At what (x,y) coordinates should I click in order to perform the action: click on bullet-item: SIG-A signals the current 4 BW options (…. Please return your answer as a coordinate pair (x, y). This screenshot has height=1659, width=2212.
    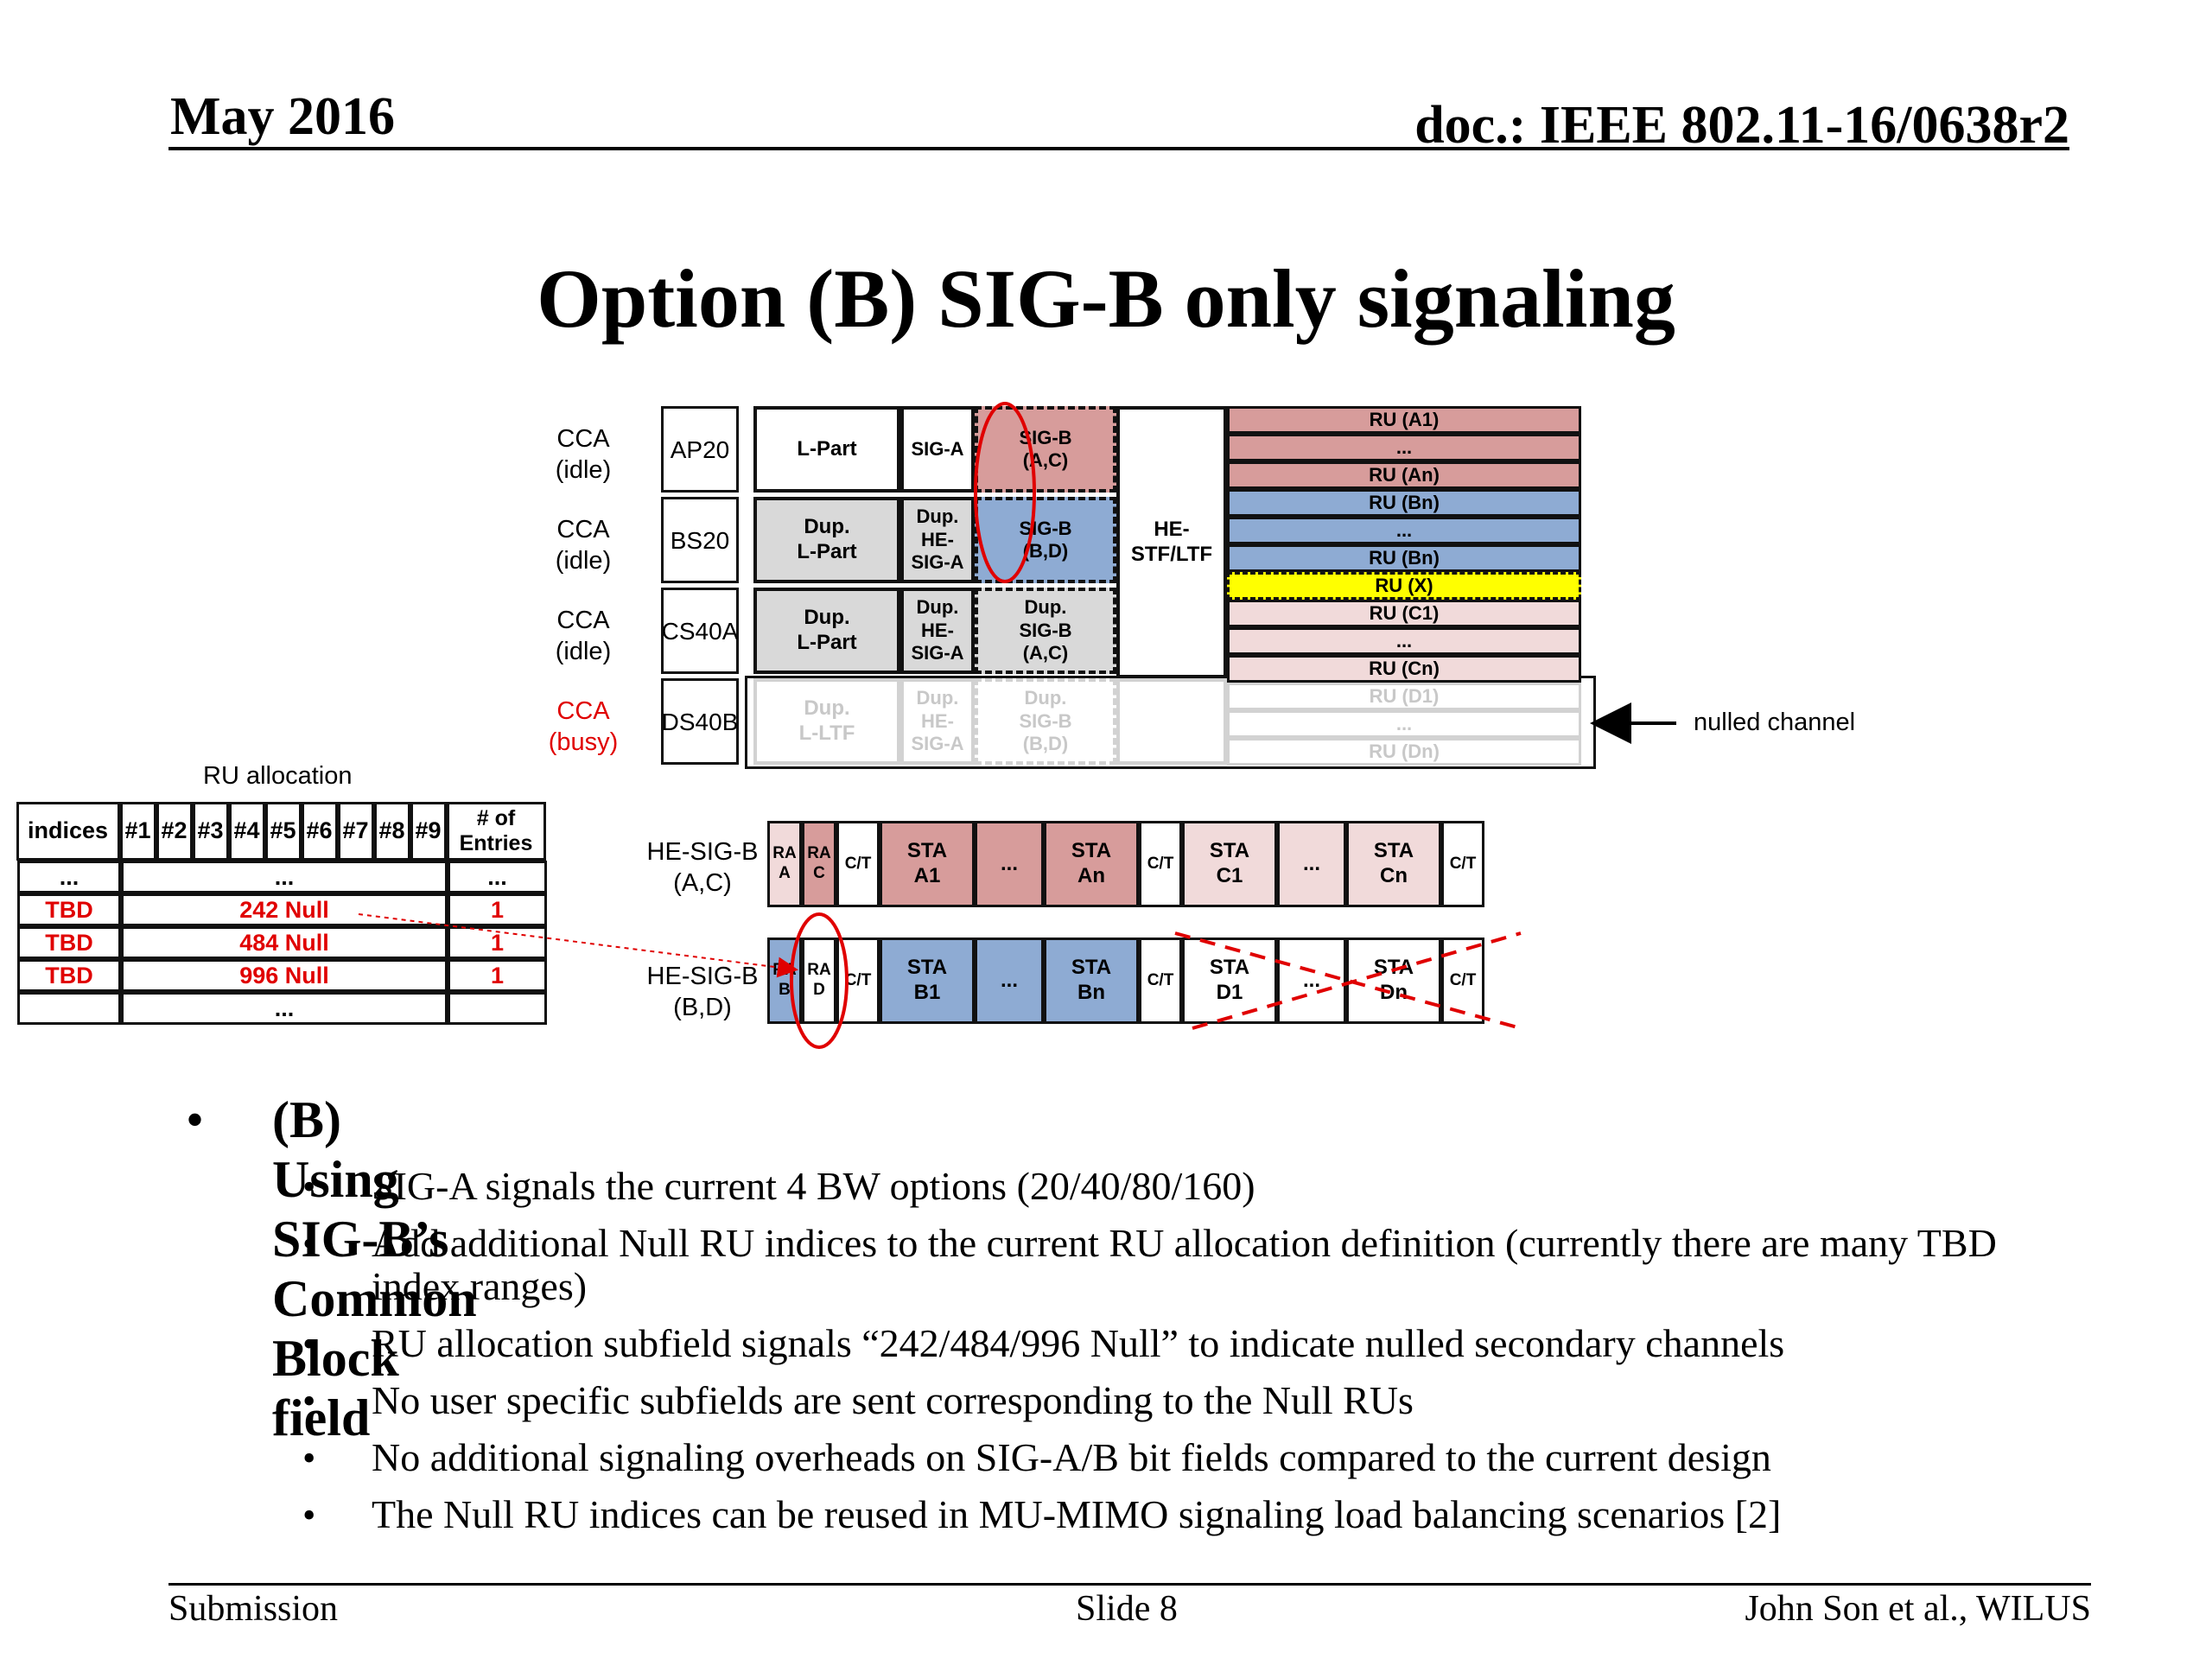
    Looking at the image, I should click on (813, 1186).